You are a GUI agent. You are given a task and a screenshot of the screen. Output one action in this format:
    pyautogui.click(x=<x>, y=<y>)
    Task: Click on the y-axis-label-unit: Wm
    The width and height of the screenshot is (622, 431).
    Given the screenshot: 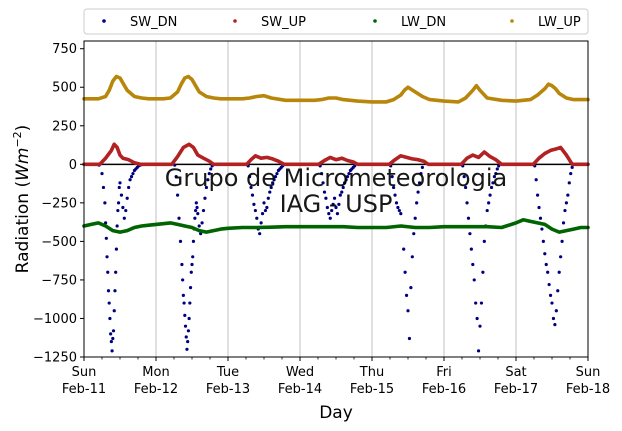 What is the action you would take?
    pyautogui.click(x=23, y=164)
    